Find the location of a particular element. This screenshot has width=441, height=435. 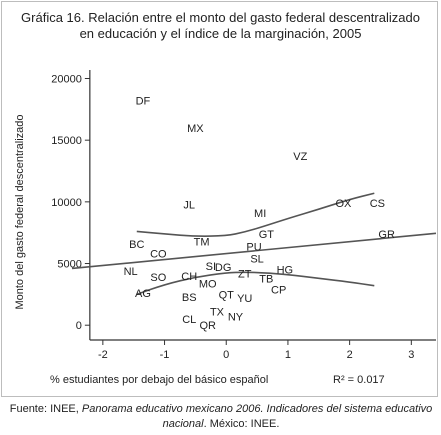

r-squared-annotation: R² = 0.017 is located at coordinates (359, 380).